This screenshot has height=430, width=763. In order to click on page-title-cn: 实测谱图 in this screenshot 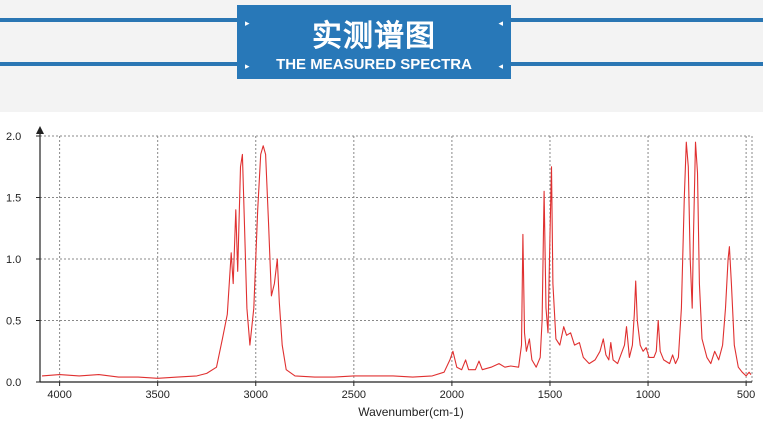, I will do `click(374, 36)`.